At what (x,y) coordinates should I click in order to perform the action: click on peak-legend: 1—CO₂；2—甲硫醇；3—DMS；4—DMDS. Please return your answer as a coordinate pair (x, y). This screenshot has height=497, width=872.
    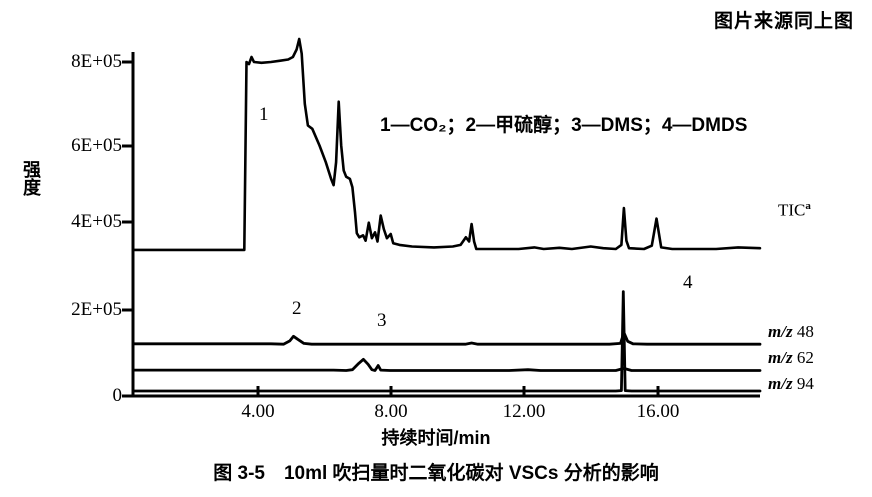
    Looking at the image, I should click on (563, 123).